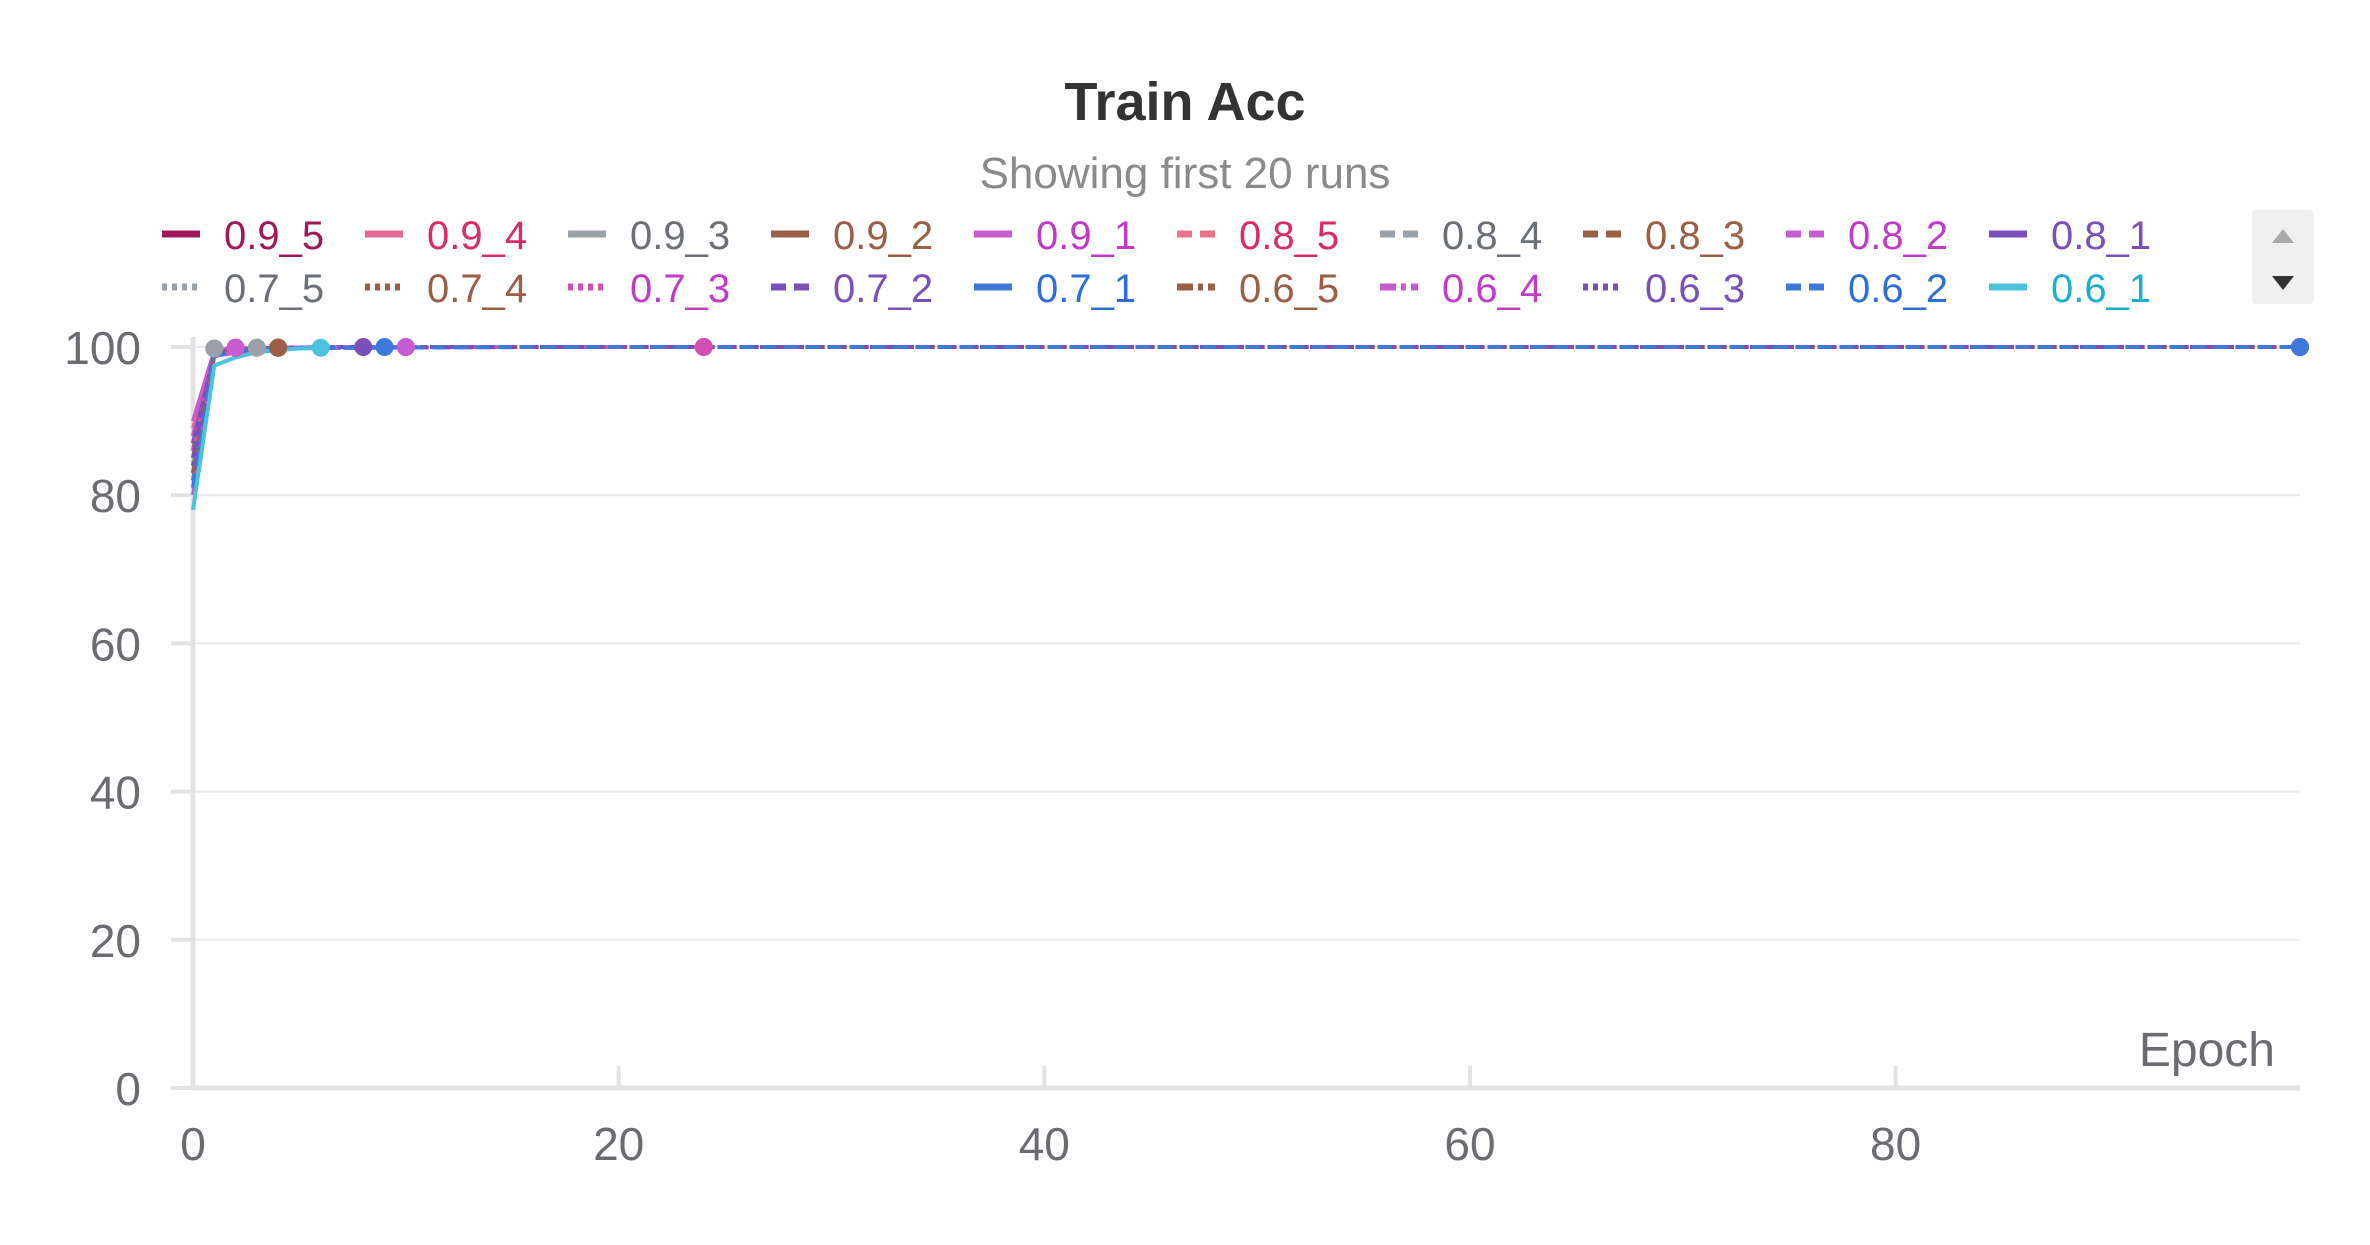  I want to click on legend-item-0-8_4: 0.8_4, so click(1461, 236).